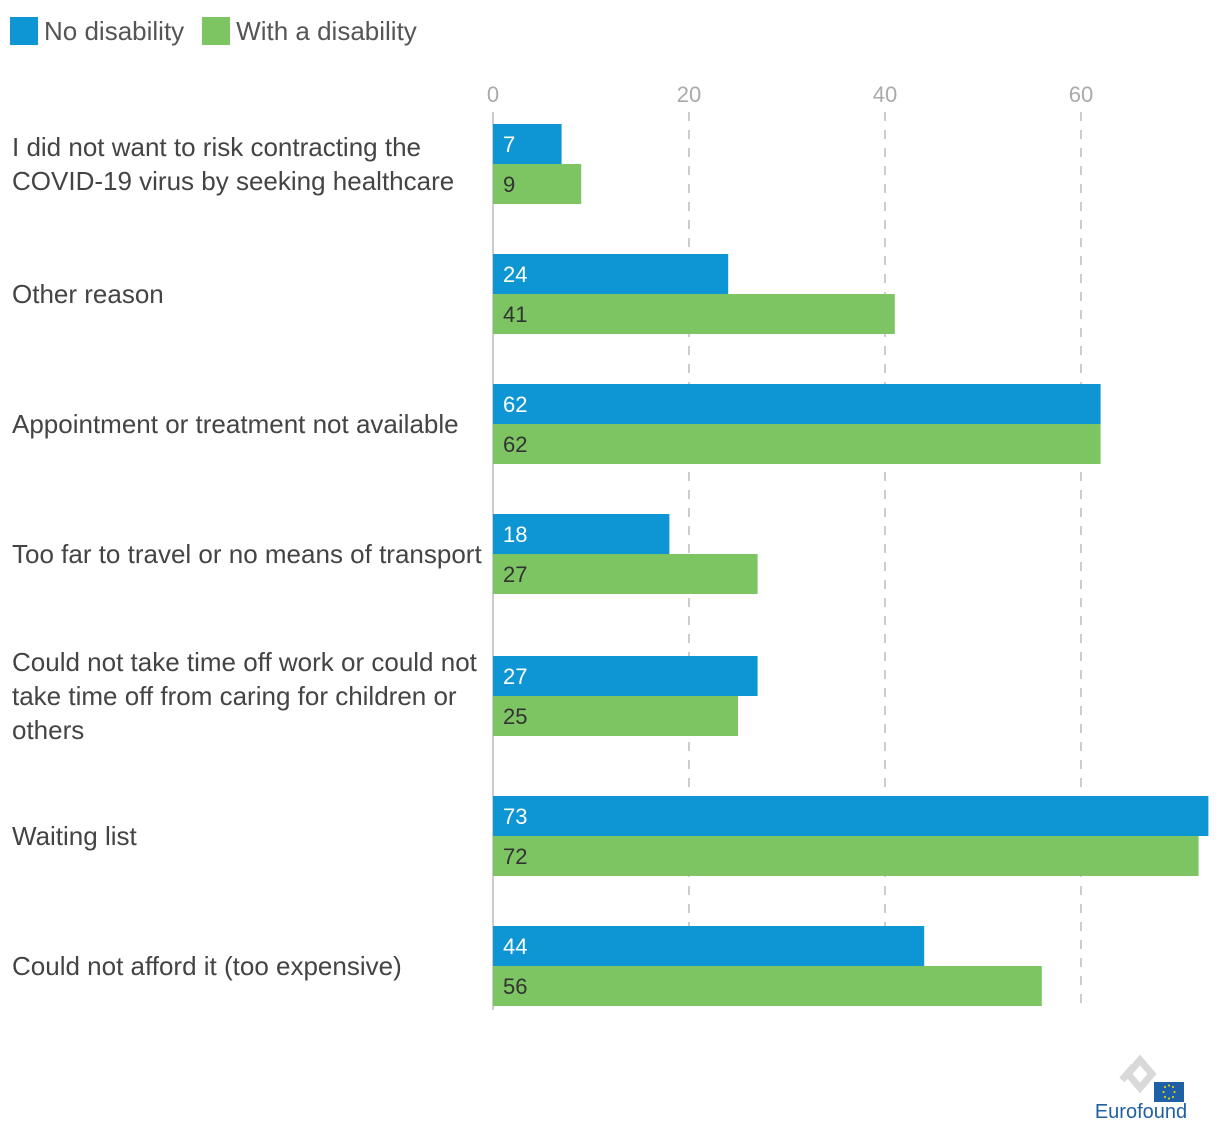 This screenshot has width=1220, height=1138. I want to click on category-label: Could not afford it (too expensive), so click(207, 966).